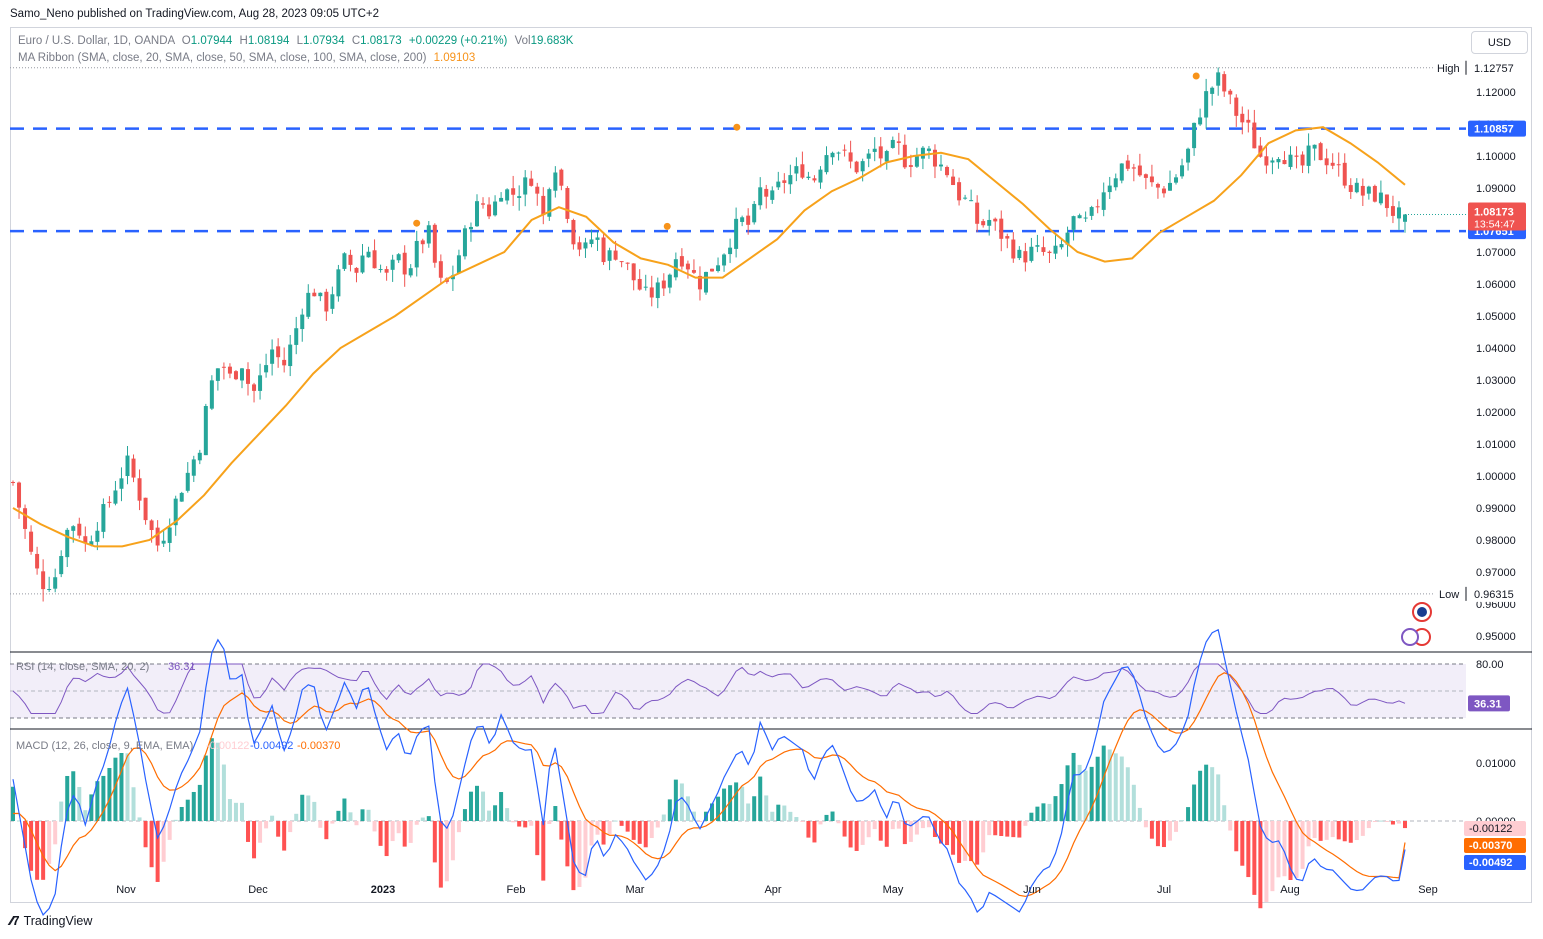 The image size is (1543, 939). What do you see at coordinates (893, 890) in the screenshot?
I see `time-axis-label: May` at bounding box center [893, 890].